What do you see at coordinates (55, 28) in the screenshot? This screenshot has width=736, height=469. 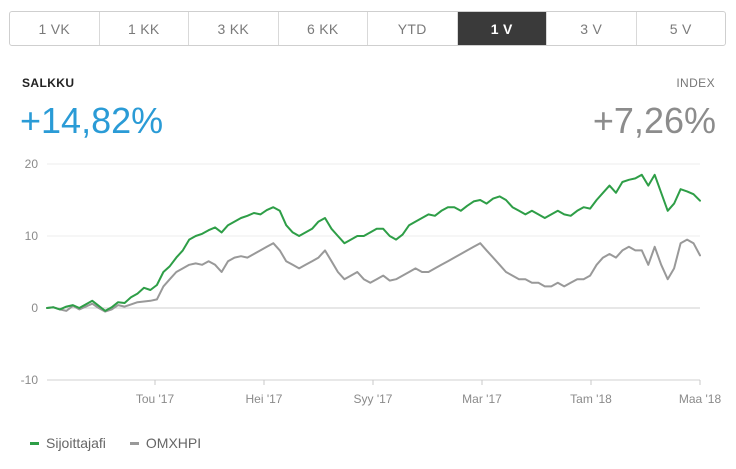 I see `tab-1-week: 1 VK` at bounding box center [55, 28].